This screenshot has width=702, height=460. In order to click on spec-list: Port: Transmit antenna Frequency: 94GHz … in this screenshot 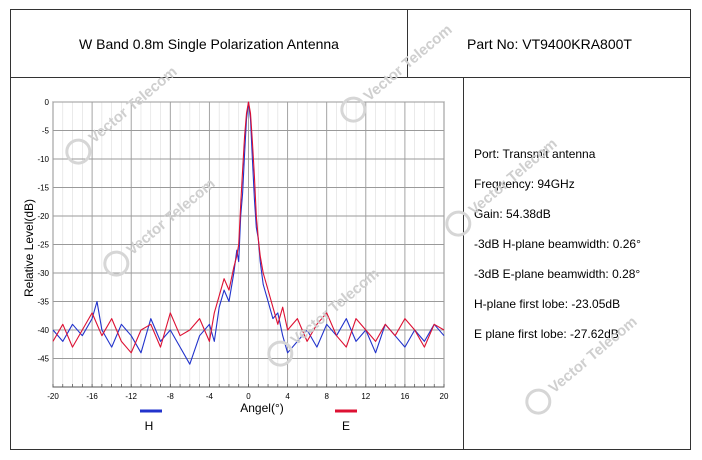, I will do `click(557, 244)`.